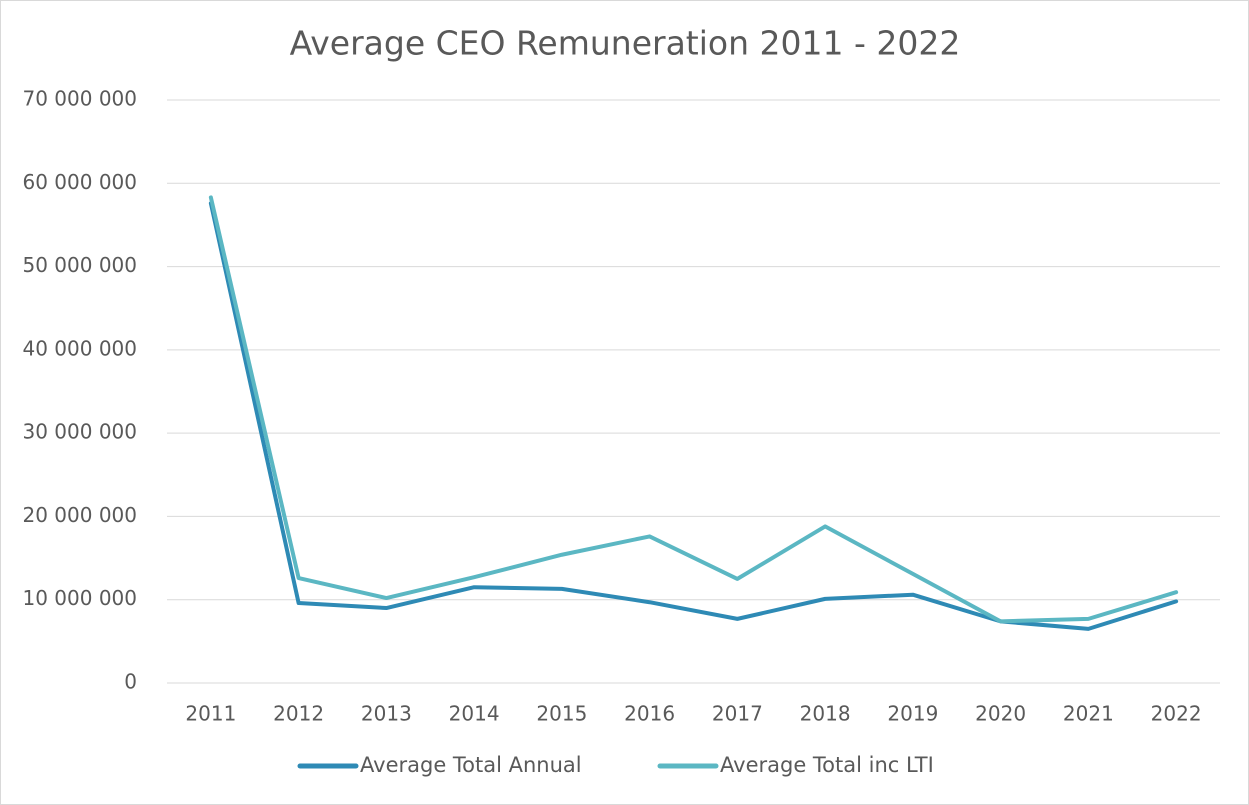  Describe the element at coordinates (471, 765) in the screenshot. I see `legend-label: Average Total Annual` at that location.